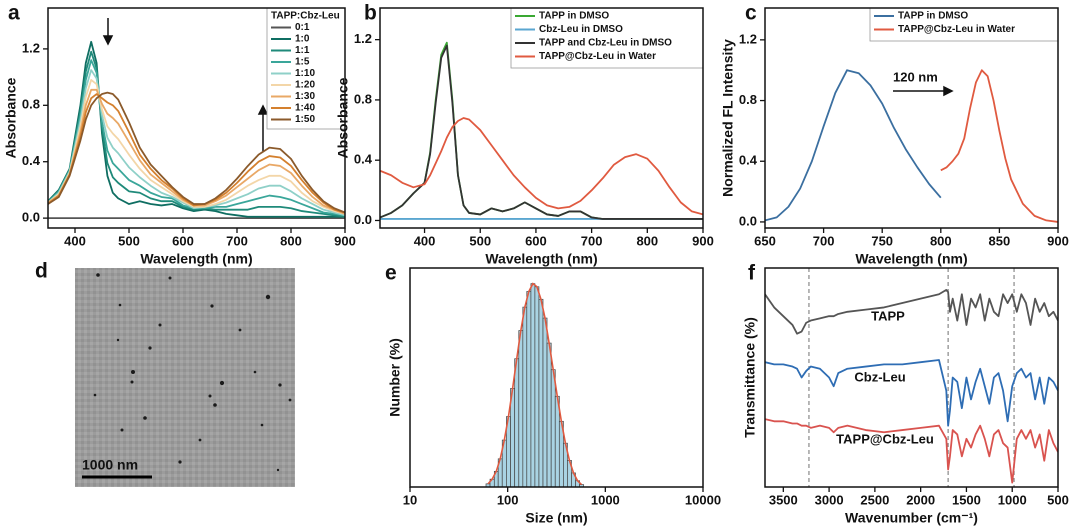 The image size is (1080, 528). Describe the element at coordinates (305, 119) in the screenshot. I see `legend-label: 1:50` at that location.